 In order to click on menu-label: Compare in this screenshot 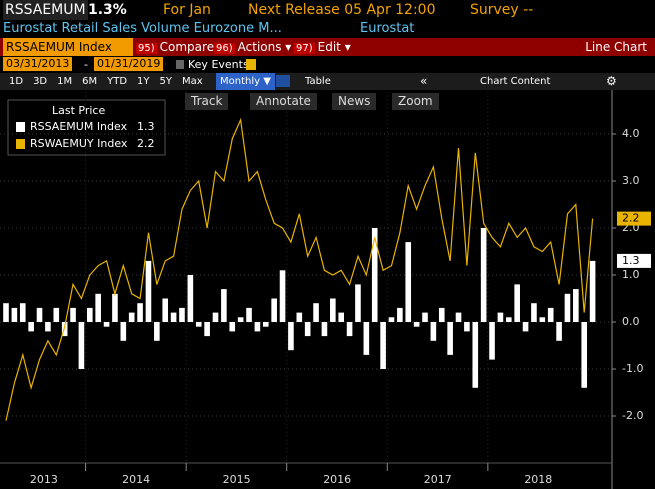, I will do `click(187, 47)`.